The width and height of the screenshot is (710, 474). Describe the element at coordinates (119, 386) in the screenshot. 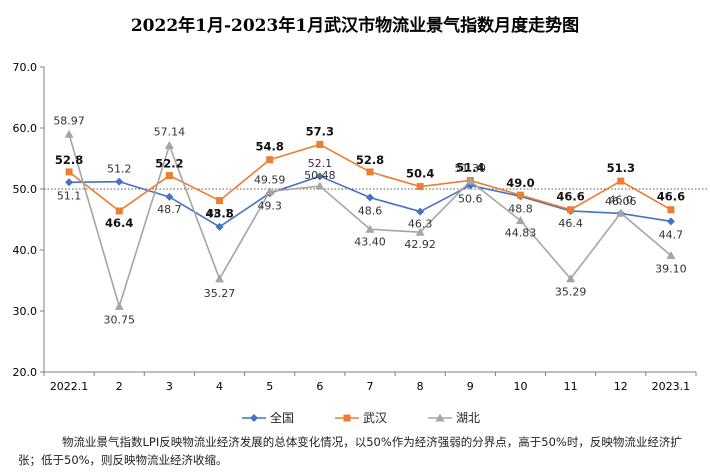

I see `x-tick-label: 2` at that location.